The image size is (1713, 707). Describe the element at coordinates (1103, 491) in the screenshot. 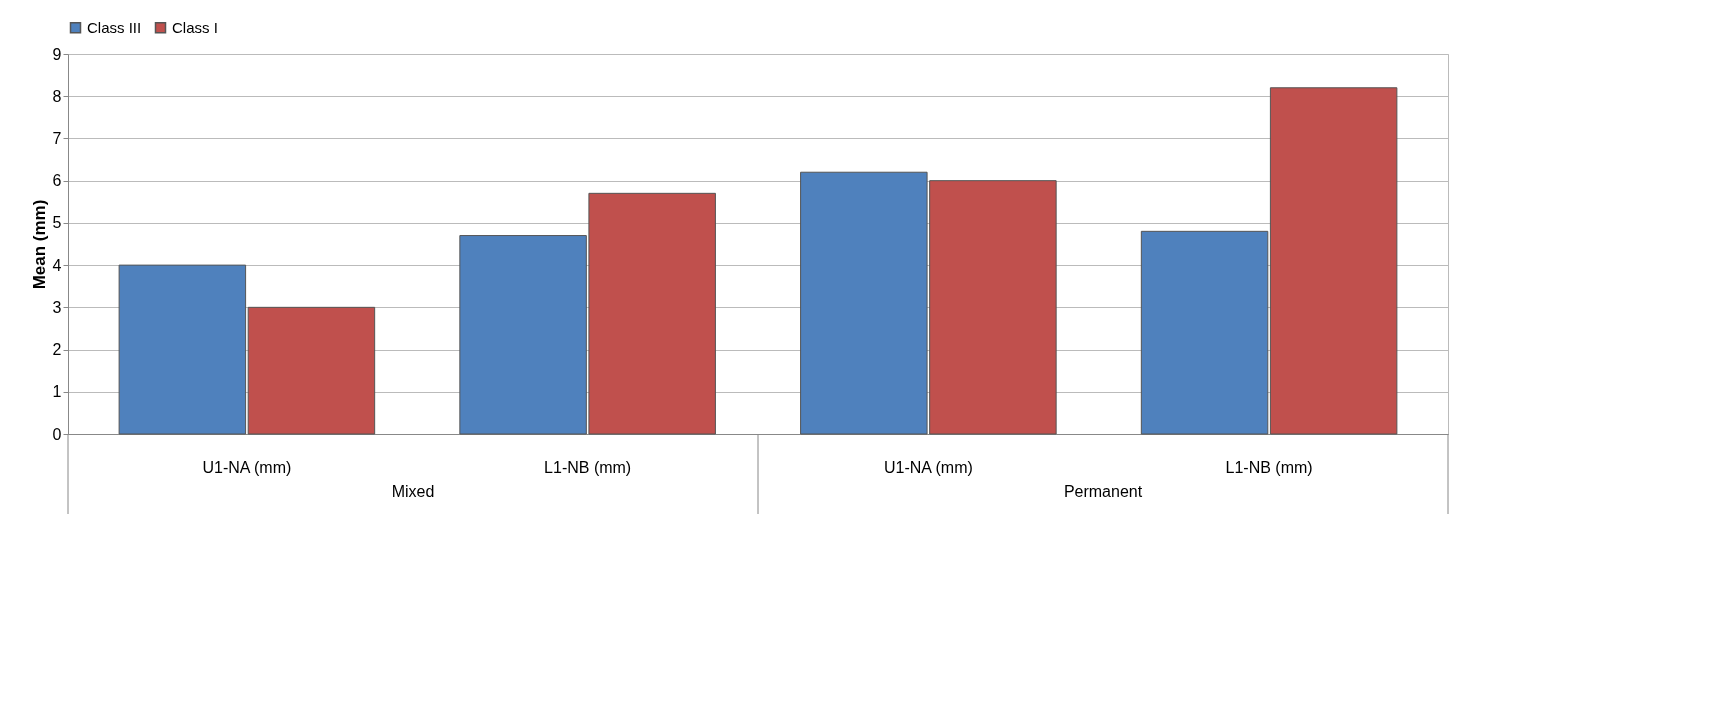

I see `text: Permanent` at that location.